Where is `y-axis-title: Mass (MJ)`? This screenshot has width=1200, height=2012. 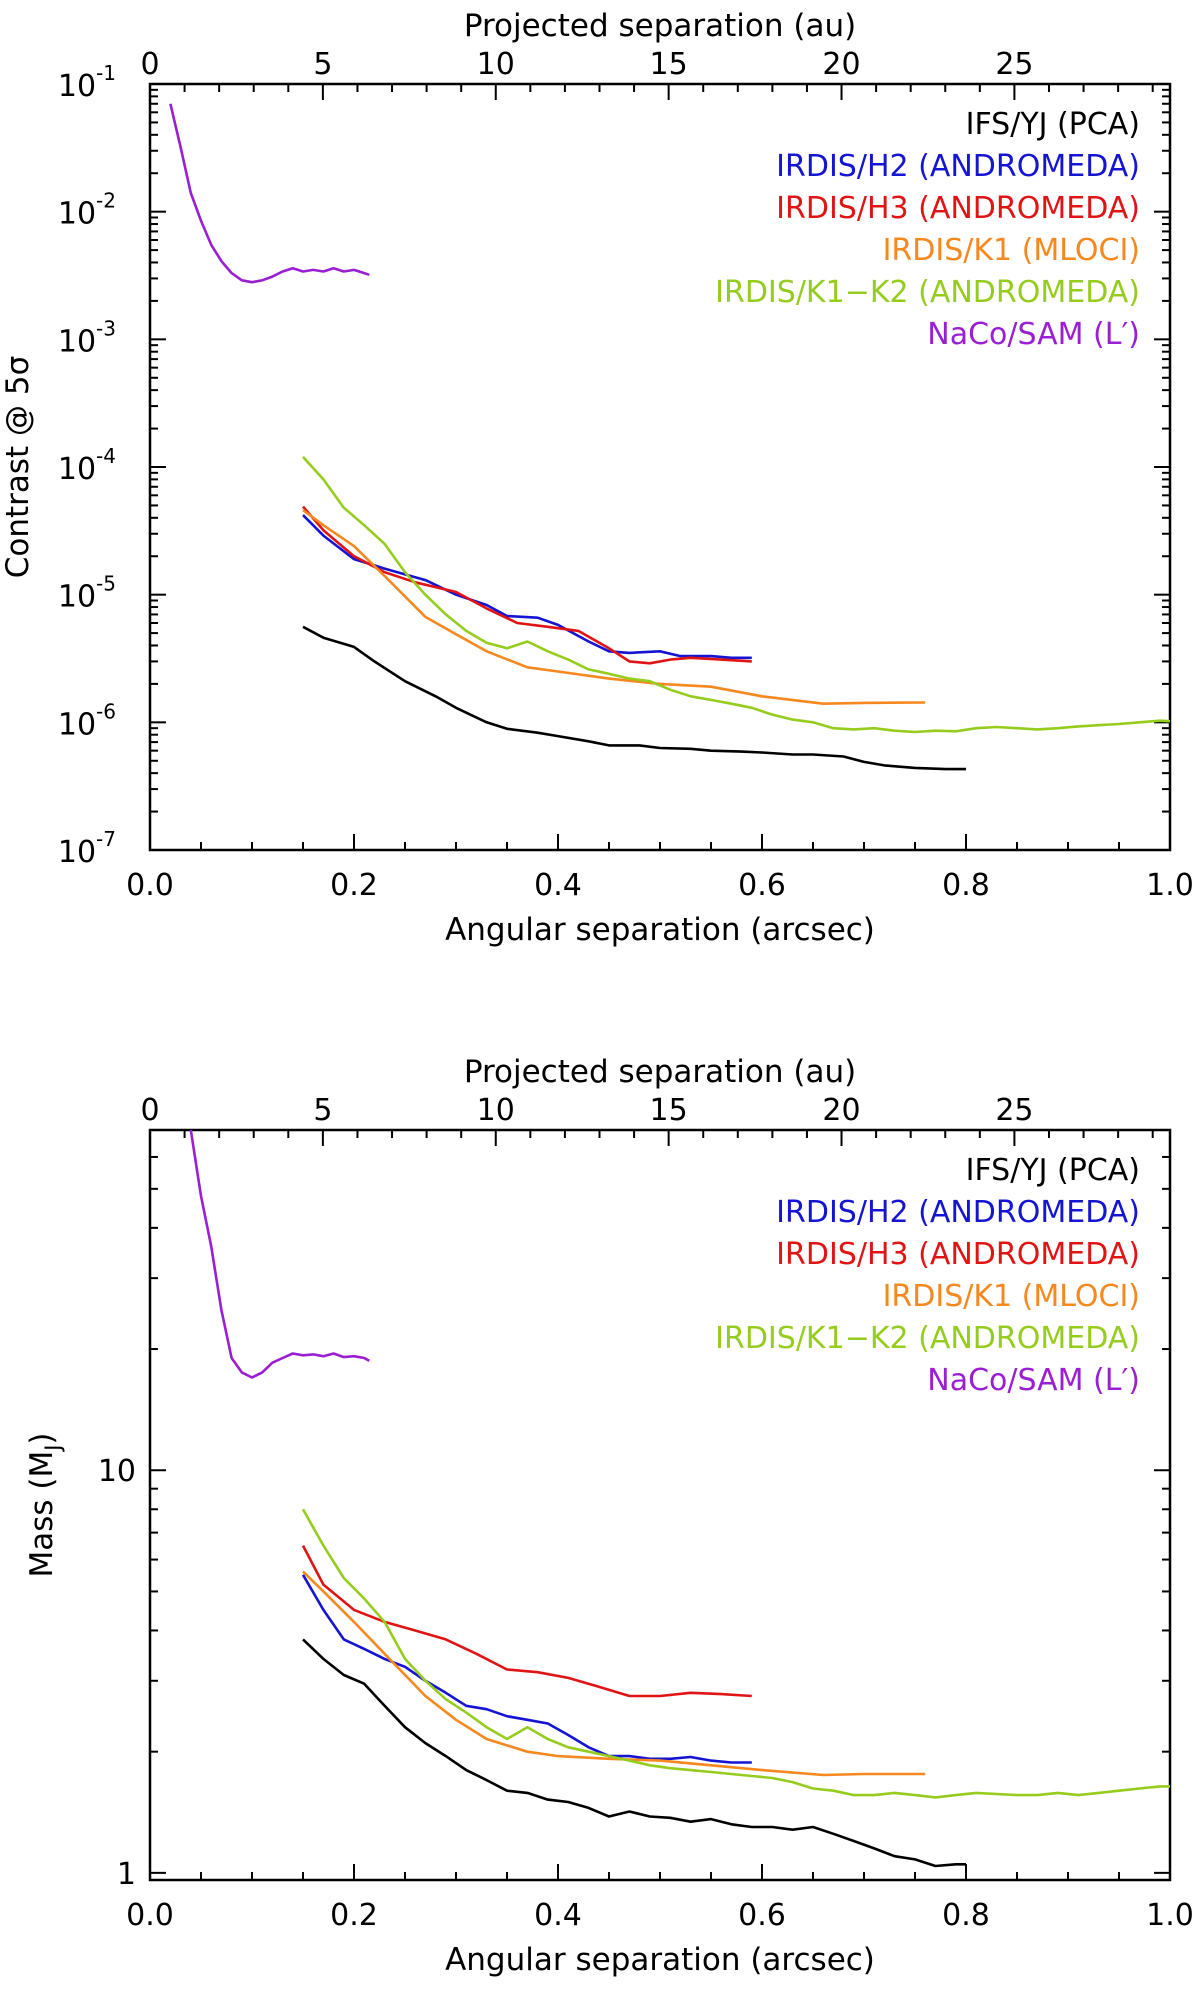
y-axis-title: Mass (MJ) is located at coordinates (44, 1504).